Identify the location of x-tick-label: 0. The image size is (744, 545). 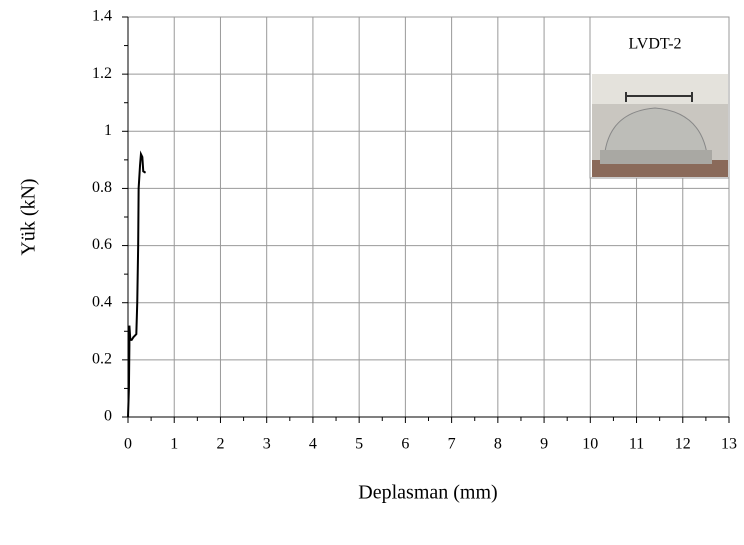
(128, 444).